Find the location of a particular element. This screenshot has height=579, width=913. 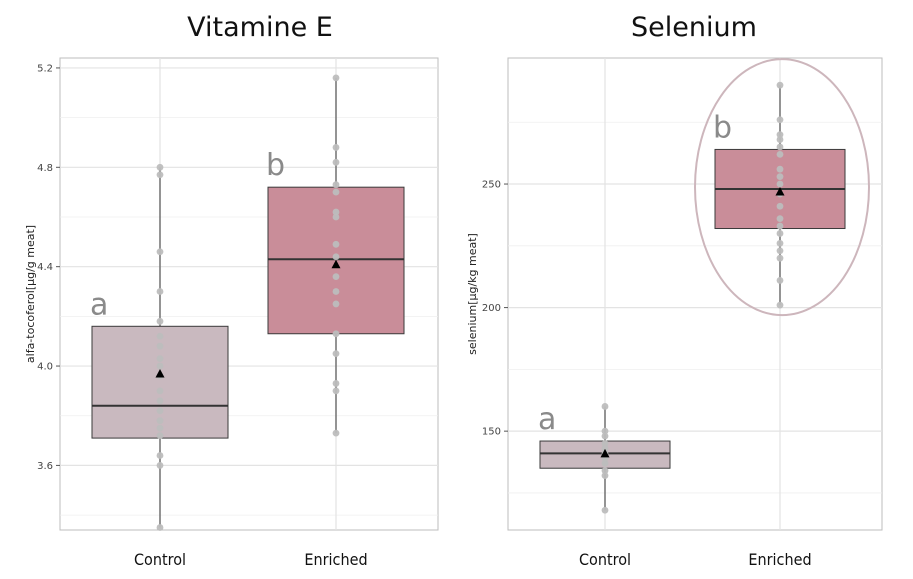

vitamine-e-y-axis-label: alfa-tocoferol[µg/g meat] is located at coordinates (30, 294).